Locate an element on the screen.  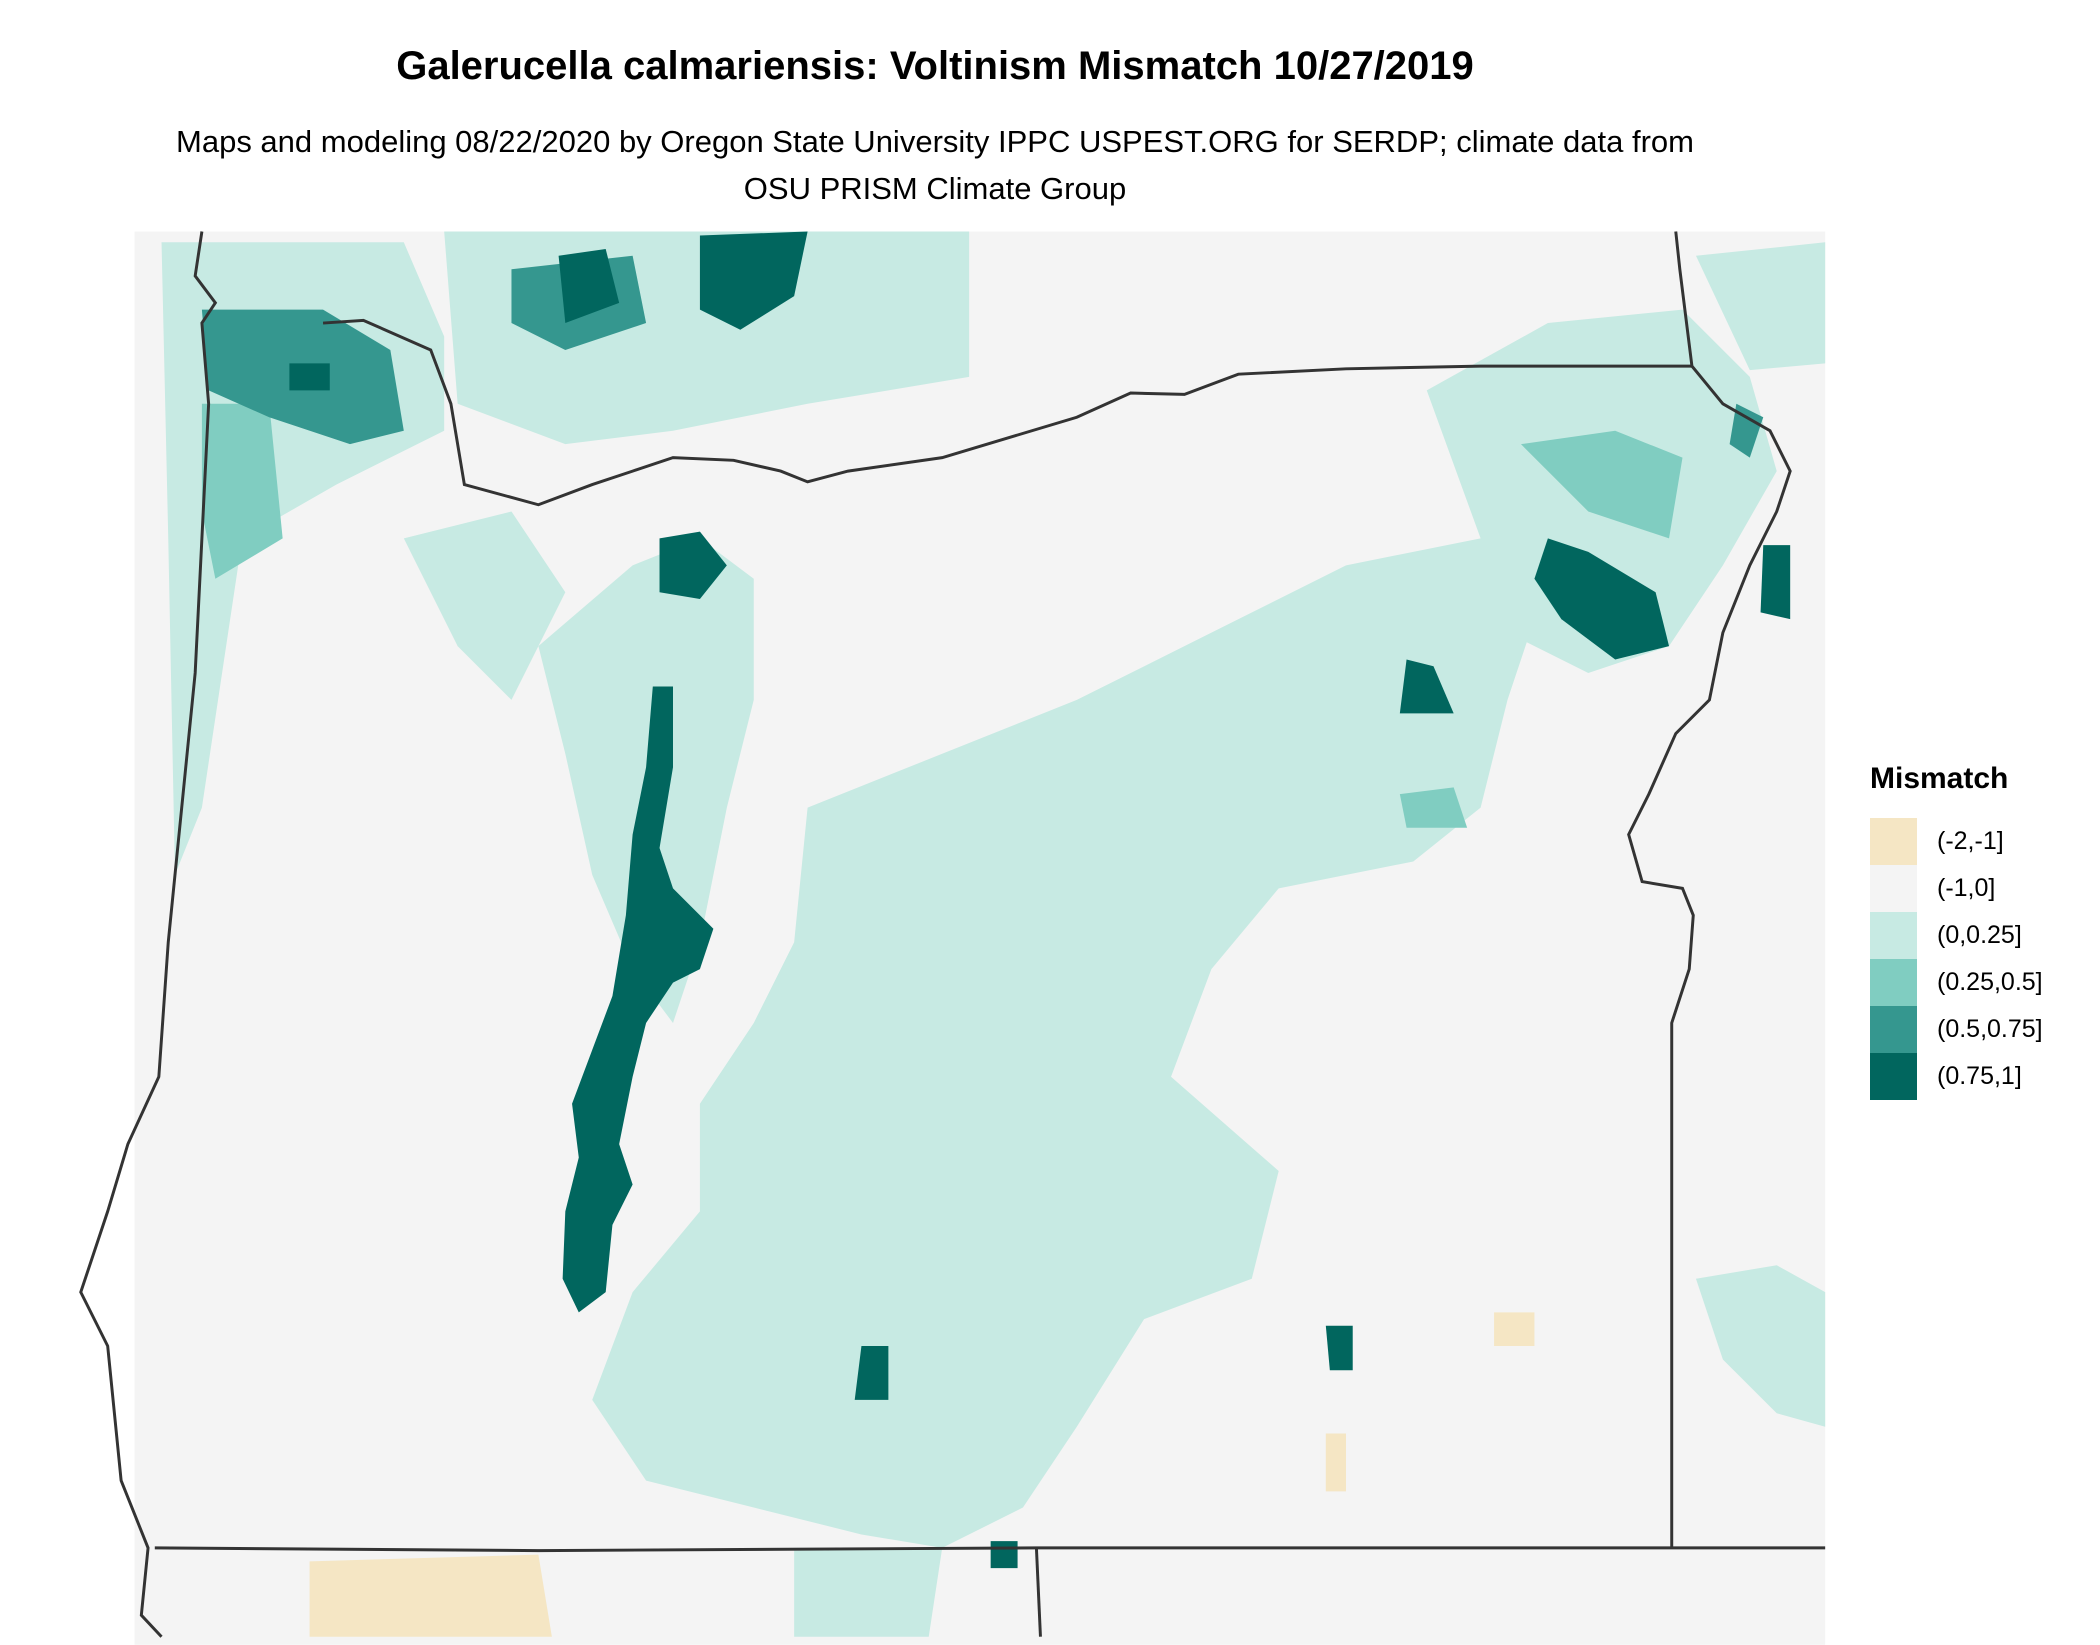
legend-item: (0.75,1] is located at coordinates (1956, 1076).